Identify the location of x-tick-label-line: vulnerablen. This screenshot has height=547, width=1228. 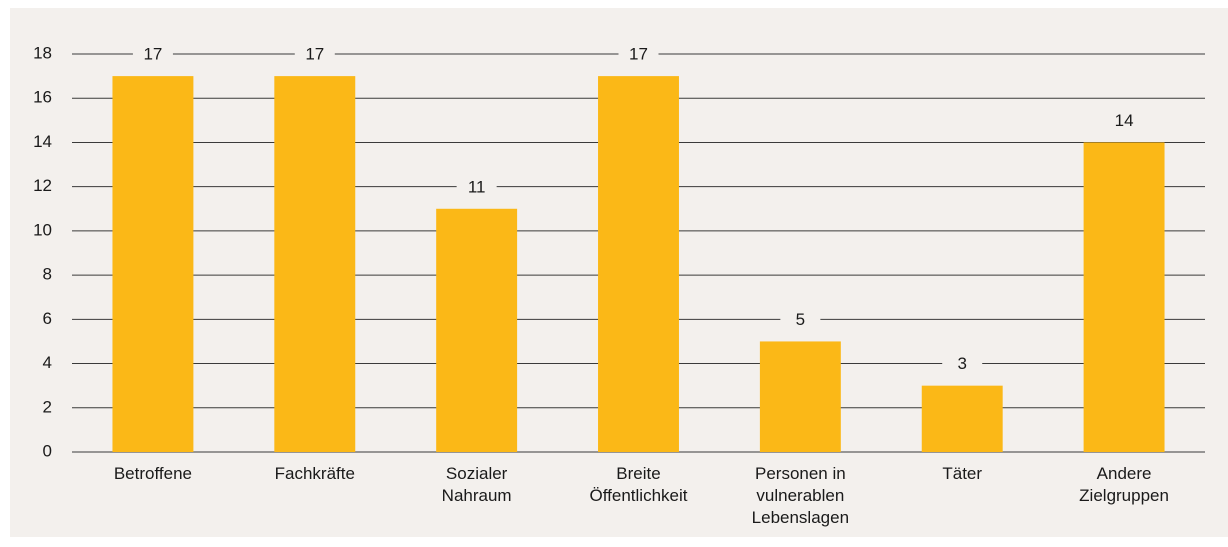
(800, 495).